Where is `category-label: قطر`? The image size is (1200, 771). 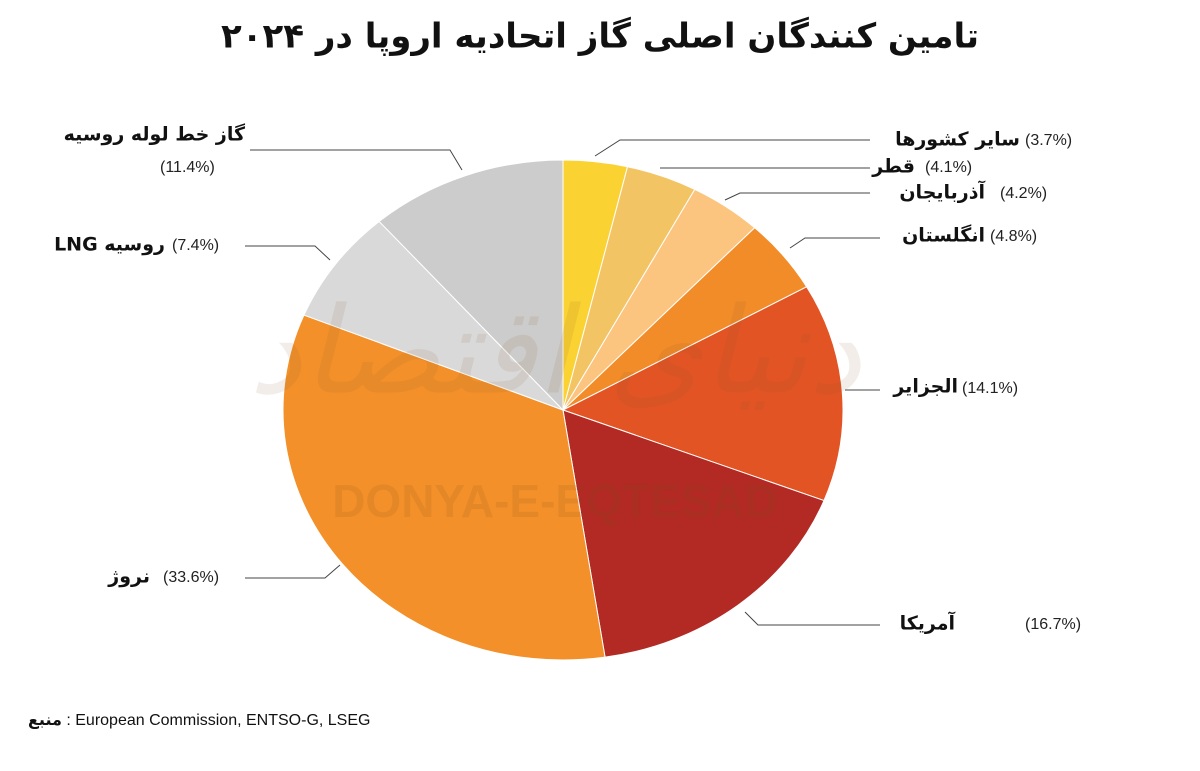
category-label: قطر is located at coordinates (893, 167).